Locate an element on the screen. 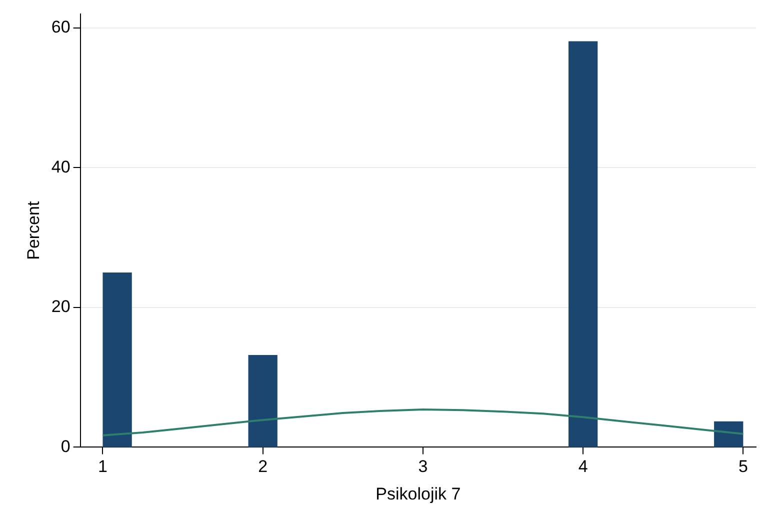 This screenshot has height=515, width=770. x-tick-label: 3 is located at coordinates (423, 466).